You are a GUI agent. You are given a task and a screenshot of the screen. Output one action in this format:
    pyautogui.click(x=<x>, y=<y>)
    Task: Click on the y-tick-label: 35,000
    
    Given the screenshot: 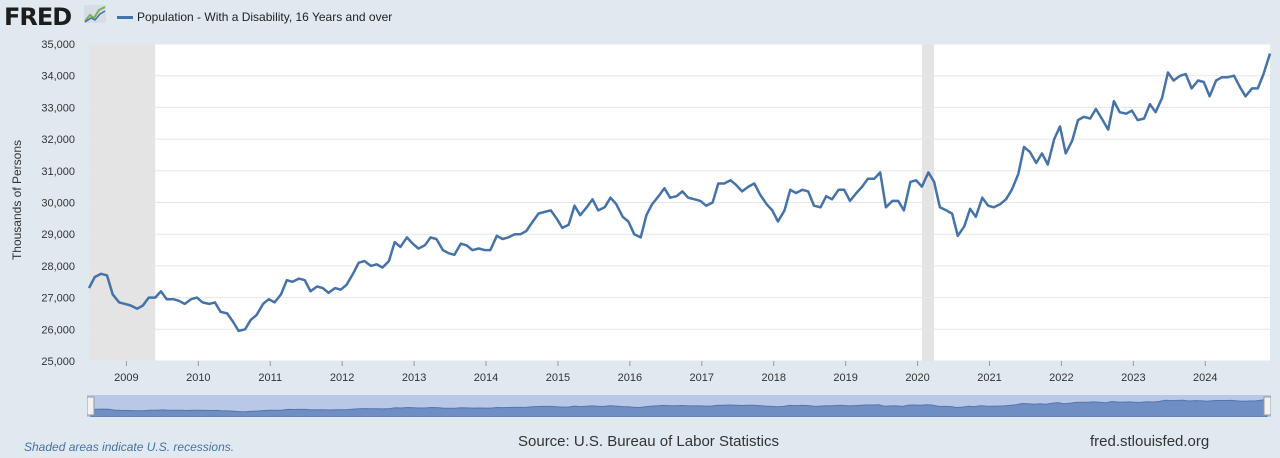 What is the action you would take?
    pyautogui.click(x=58, y=45)
    